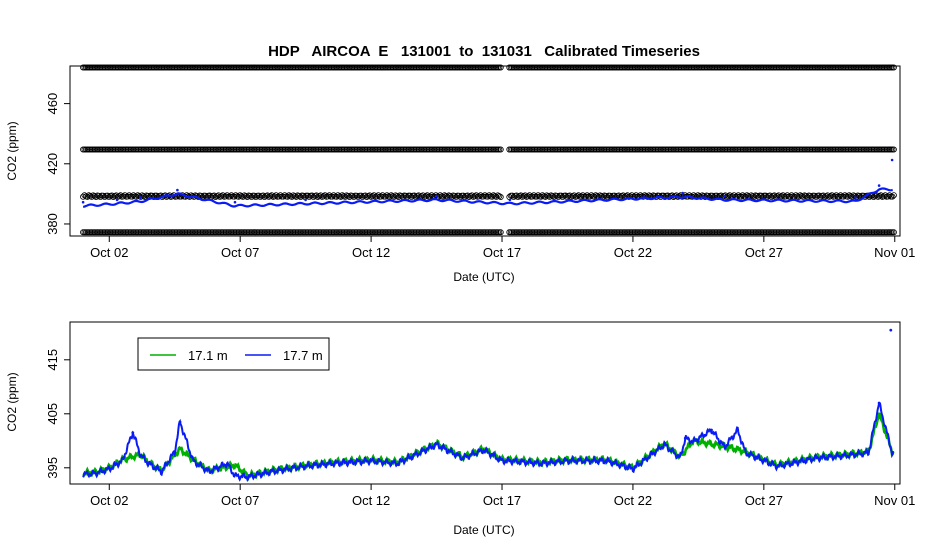 The height and width of the screenshot is (540, 936). What do you see at coordinates (894, 252) in the screenshot?
I see `x-tick-label: Nov 01` at bounding box center [894, 252].